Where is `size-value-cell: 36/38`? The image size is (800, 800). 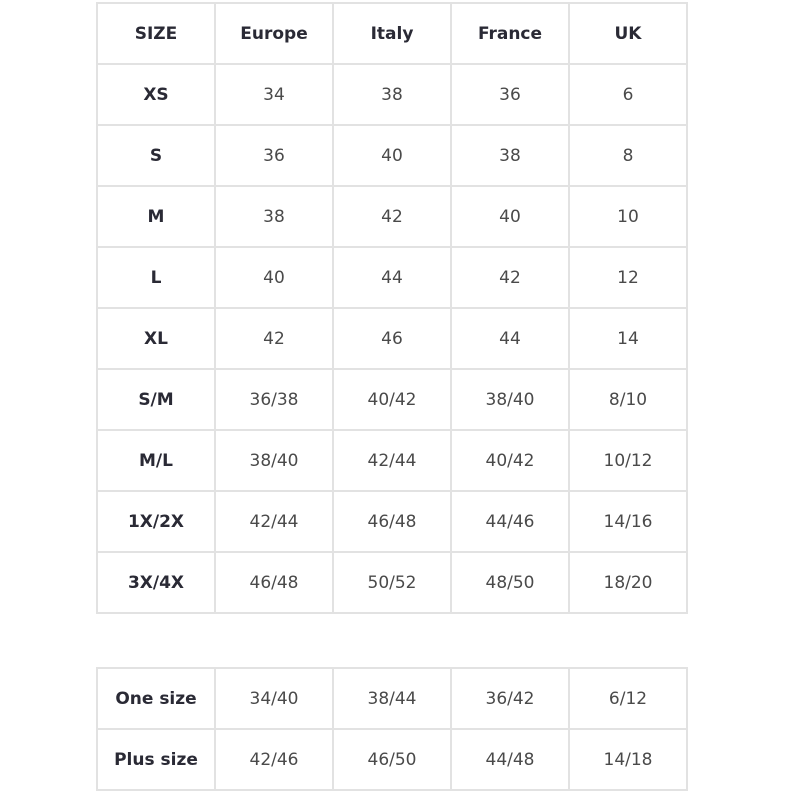 size-value-cell: 36/38 is located at coordinates (274, 399).